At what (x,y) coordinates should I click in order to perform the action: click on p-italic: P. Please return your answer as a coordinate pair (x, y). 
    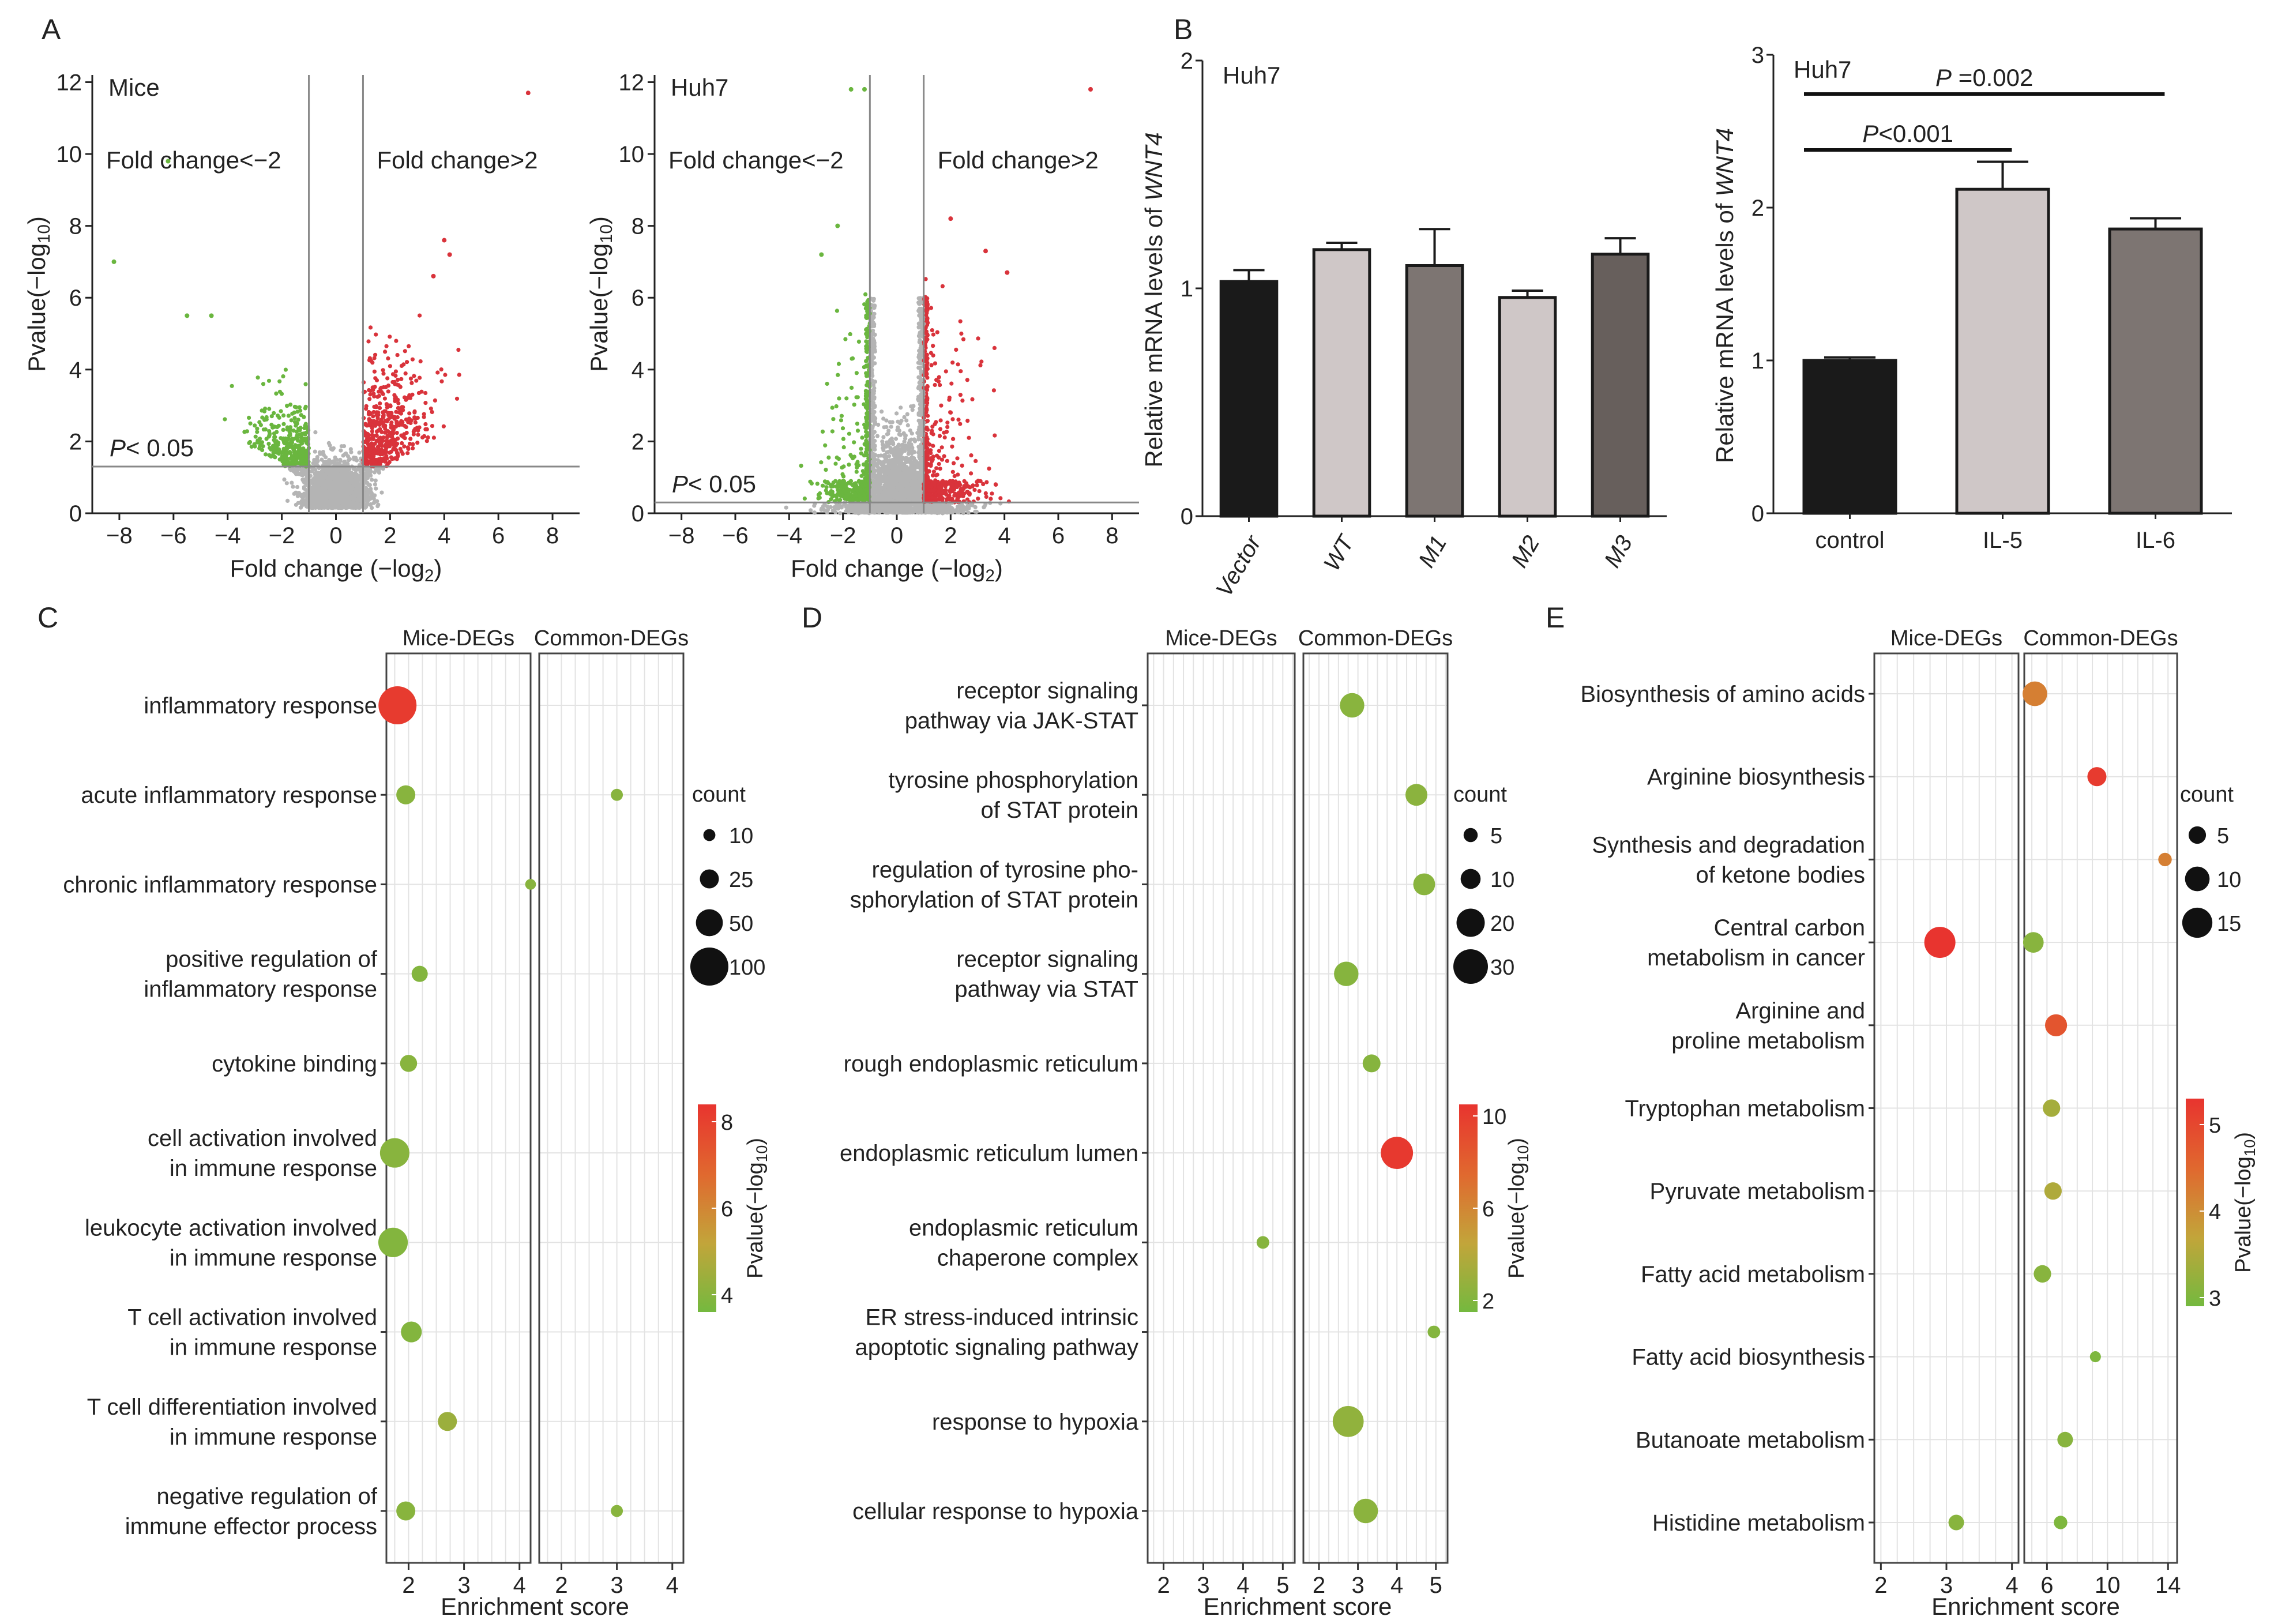
    Looking at the image, I should click on (118, 447).